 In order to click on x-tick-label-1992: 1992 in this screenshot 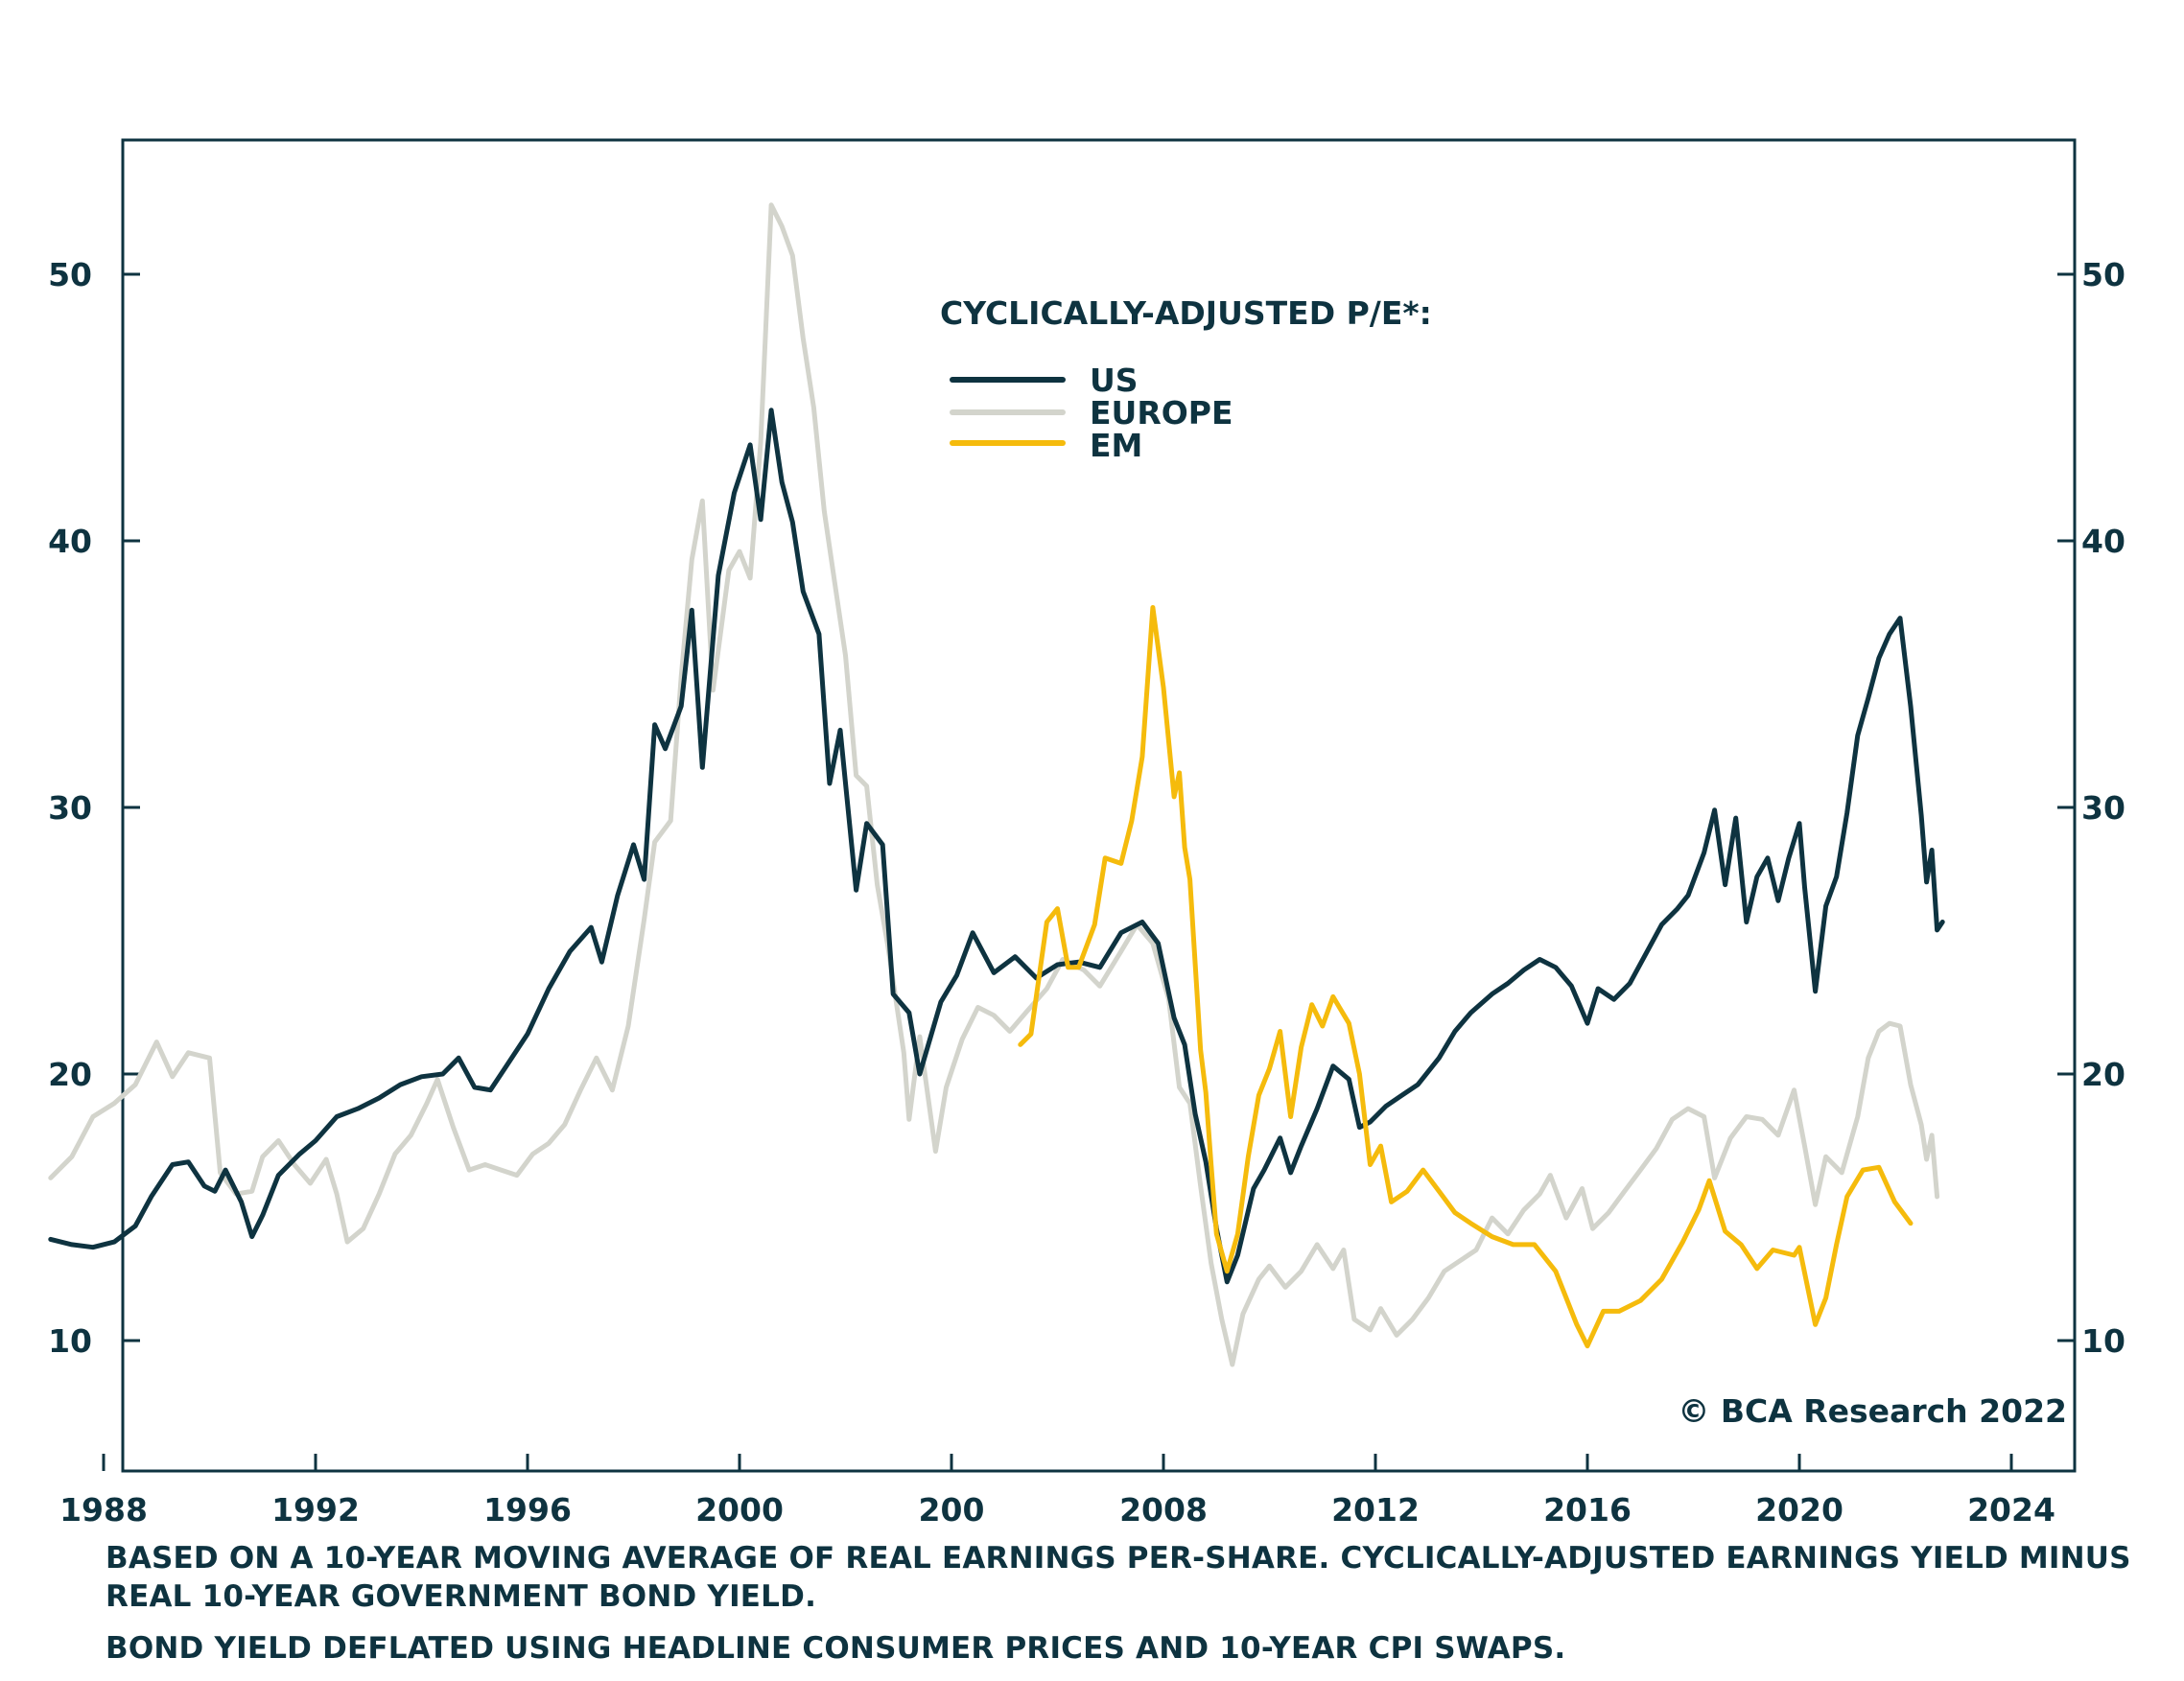, I will do `click(316, 1510)`.